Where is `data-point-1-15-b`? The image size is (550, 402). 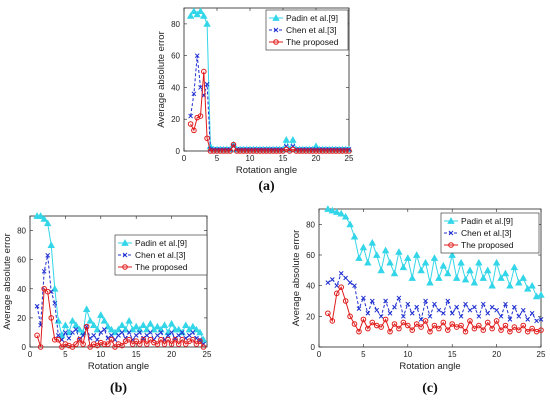 data-point-1-15-b is located at coordinates (394, 307).